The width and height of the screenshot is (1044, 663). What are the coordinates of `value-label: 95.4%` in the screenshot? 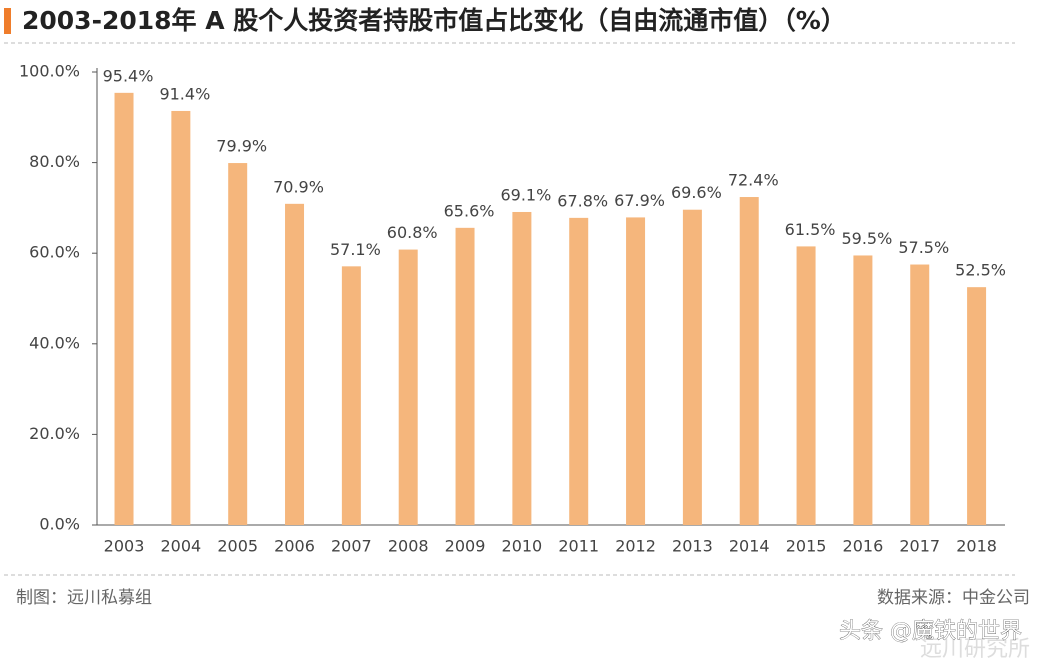 It's located at (128, 75).